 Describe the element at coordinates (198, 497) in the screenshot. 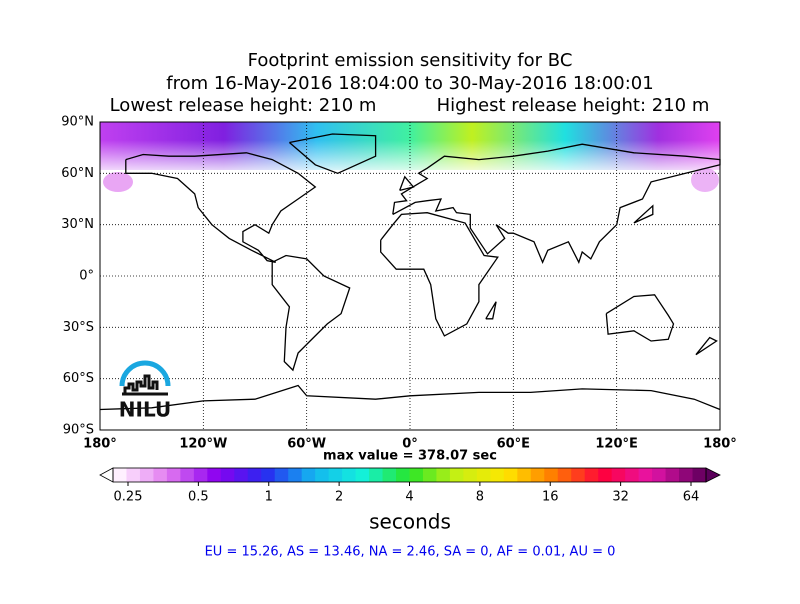

I see `colorbar-tick-label: 0.5` at that location.